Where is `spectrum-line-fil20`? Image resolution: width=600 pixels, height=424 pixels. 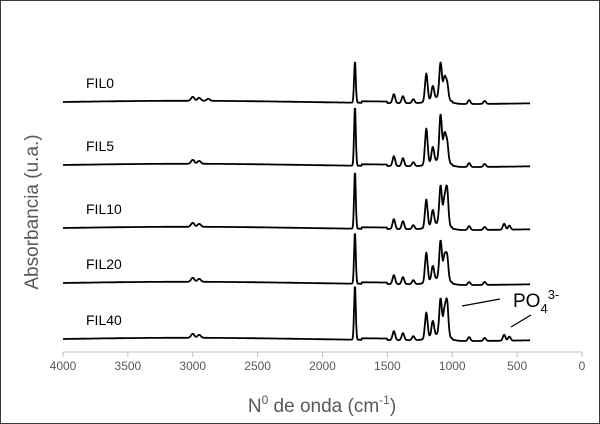 spectrum-line-fil20 is located at coordinates (296, 259).